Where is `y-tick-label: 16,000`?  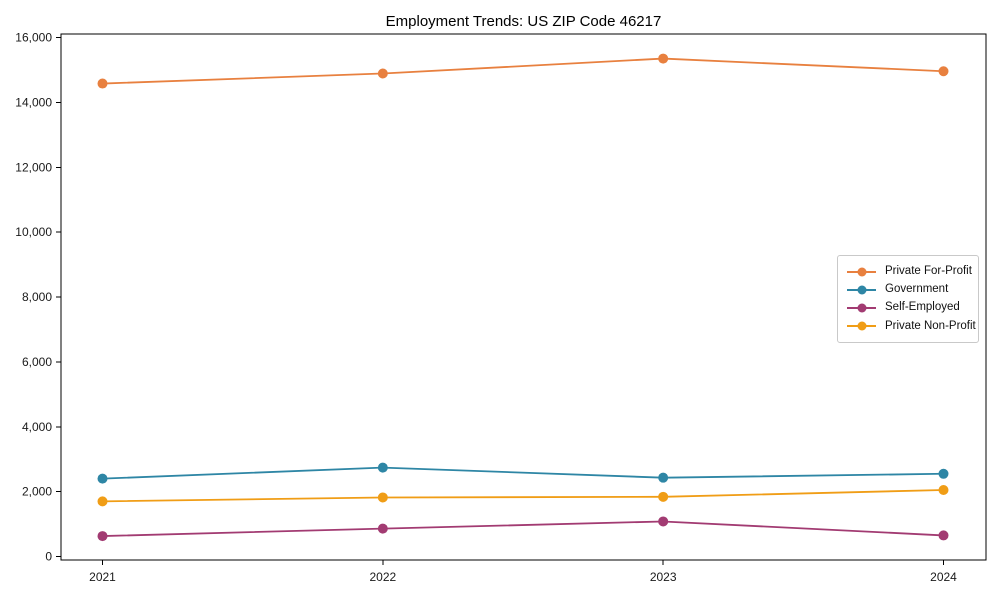
y-tick-label: 16,000 is located at coordinates (33, 38).